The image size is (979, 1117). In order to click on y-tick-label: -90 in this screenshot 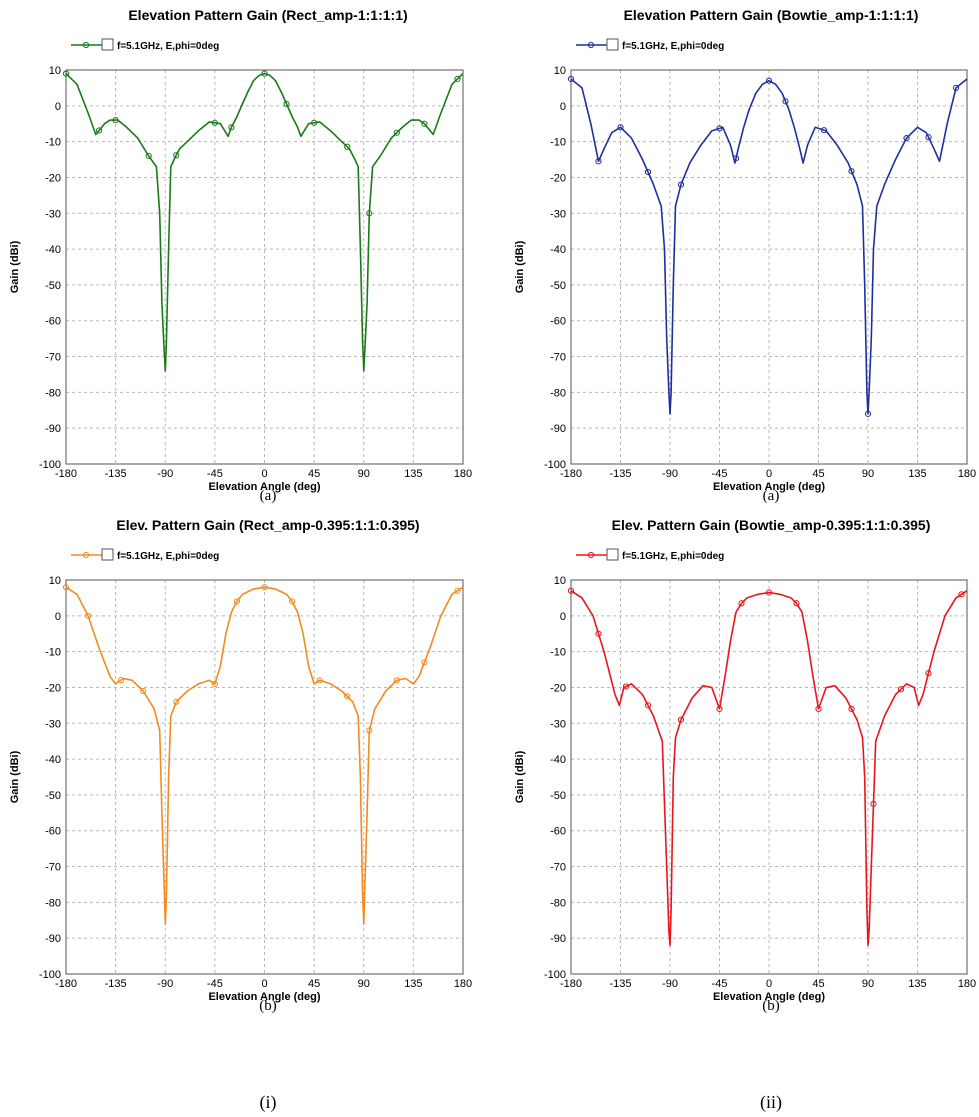, I will do `click(558, 429)`.